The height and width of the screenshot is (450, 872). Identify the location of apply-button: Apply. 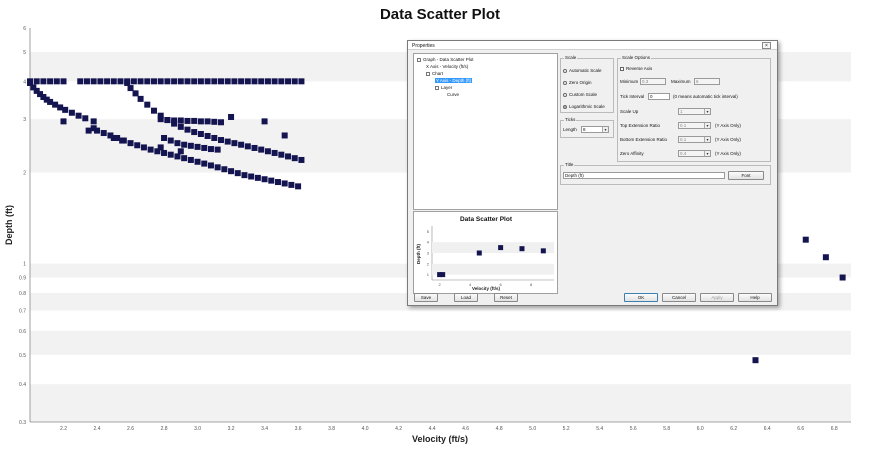
(717, 297).